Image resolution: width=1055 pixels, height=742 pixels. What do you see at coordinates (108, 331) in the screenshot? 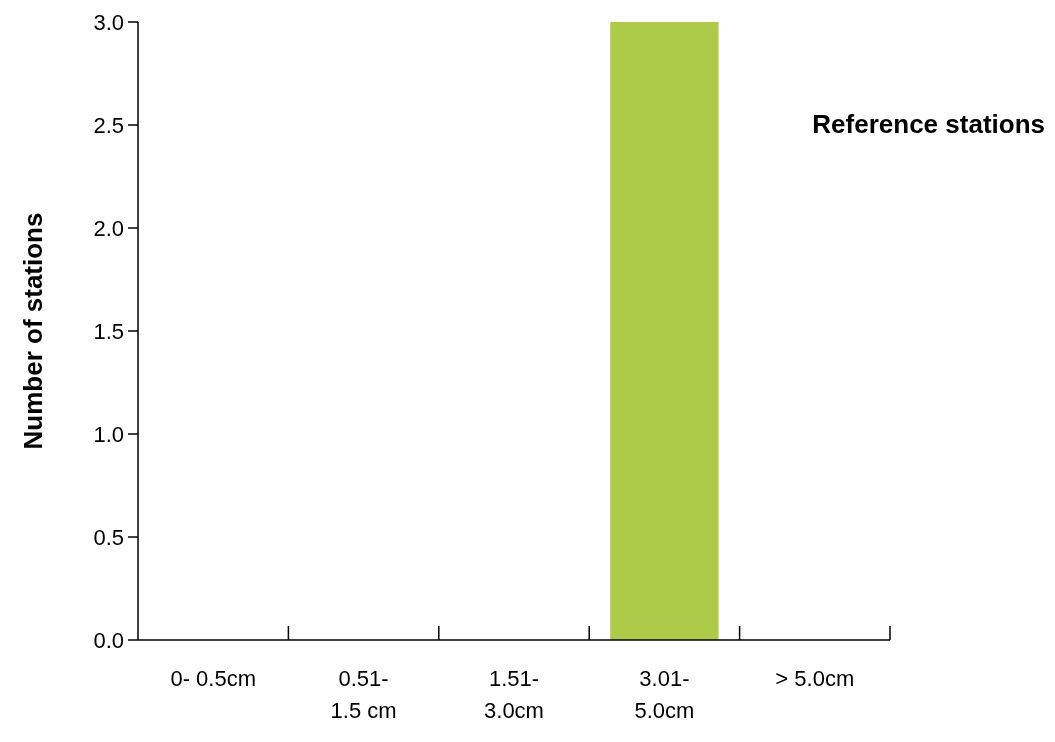
I see `y-tick-label: 1.5` at bounding box center [108, 331].